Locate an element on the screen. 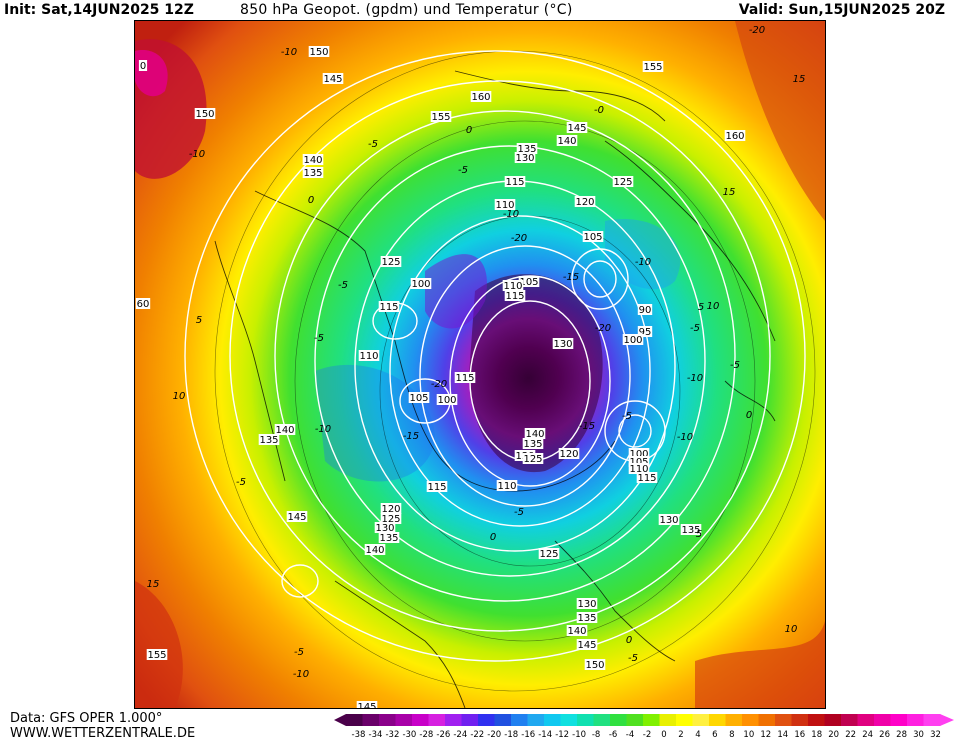  svg-text: 135 is located at coordinates (532, 444).